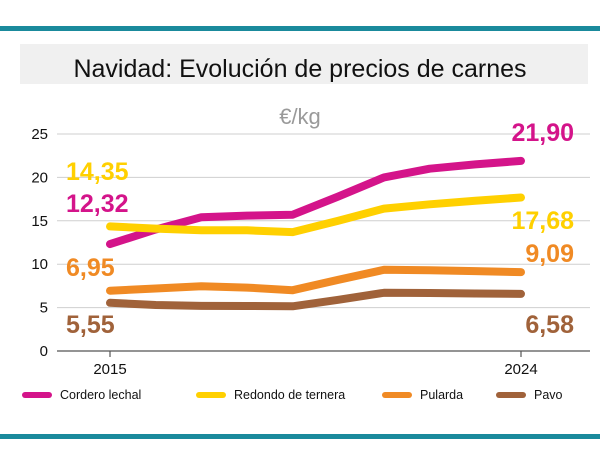 The image size is (600, 465). Describe the element at coordinates (39, 264) in the screenshot. I see `y-tick-label: 10` at that location.